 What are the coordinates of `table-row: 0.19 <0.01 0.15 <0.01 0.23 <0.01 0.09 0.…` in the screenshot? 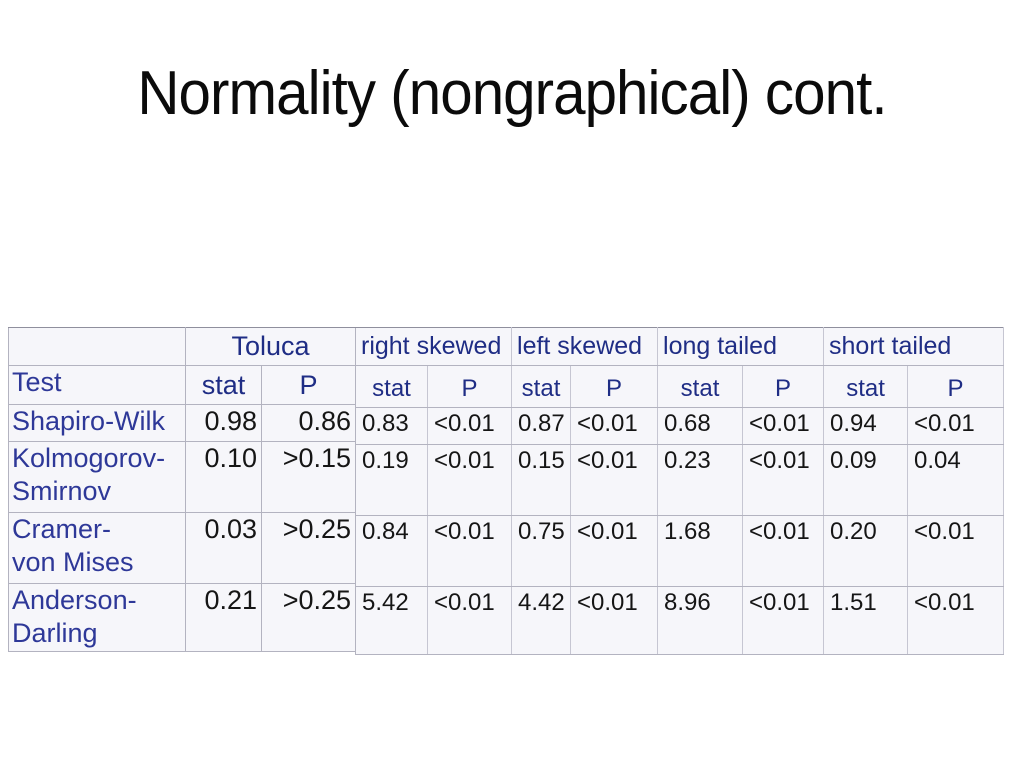 It's located at (680, 480).